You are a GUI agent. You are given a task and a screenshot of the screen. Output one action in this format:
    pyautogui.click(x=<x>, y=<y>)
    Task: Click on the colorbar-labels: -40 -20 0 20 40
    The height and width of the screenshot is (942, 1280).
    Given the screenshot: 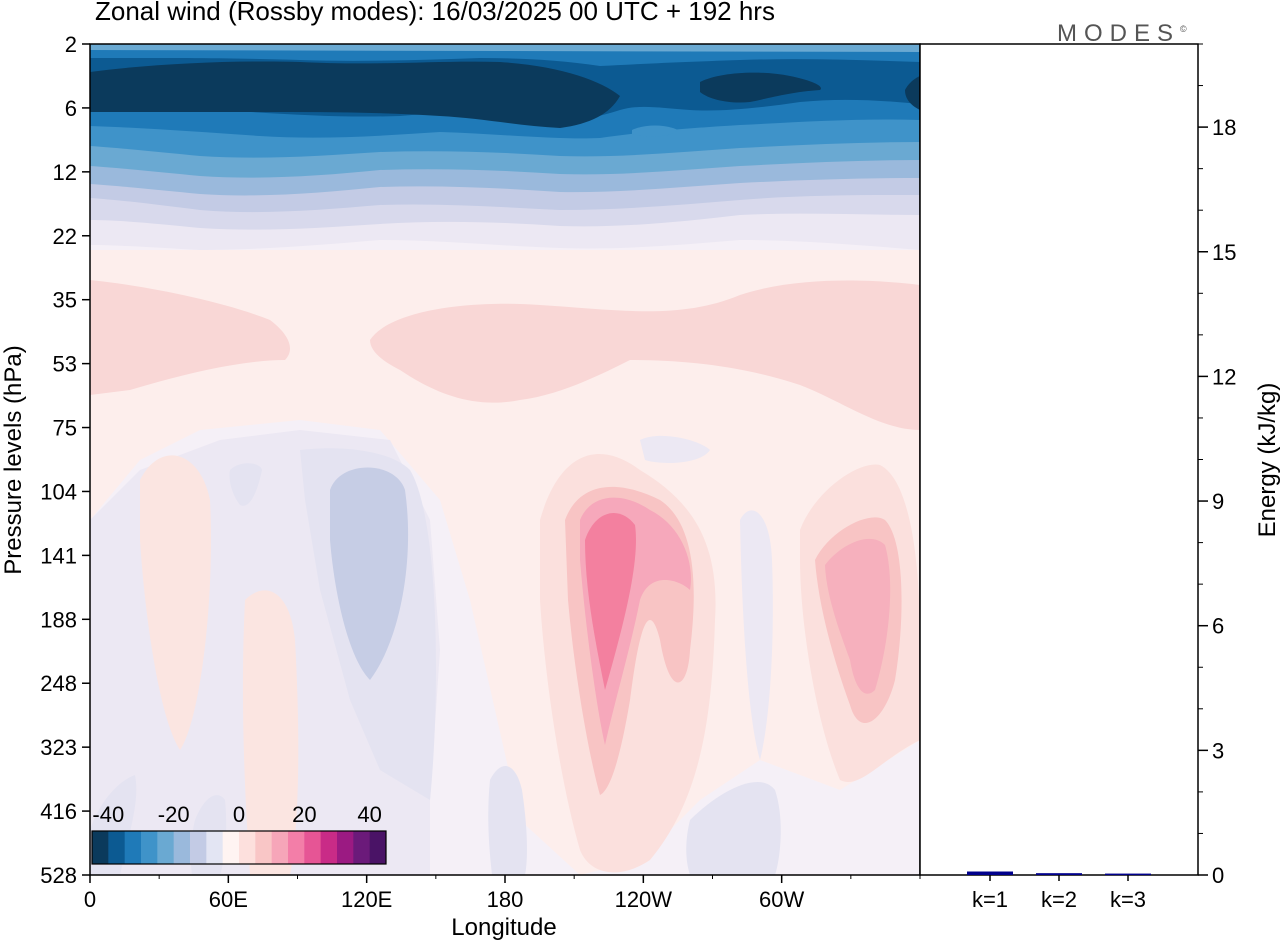 What is the action you would take?
    pyautogui.click(x=236, y=814)
    